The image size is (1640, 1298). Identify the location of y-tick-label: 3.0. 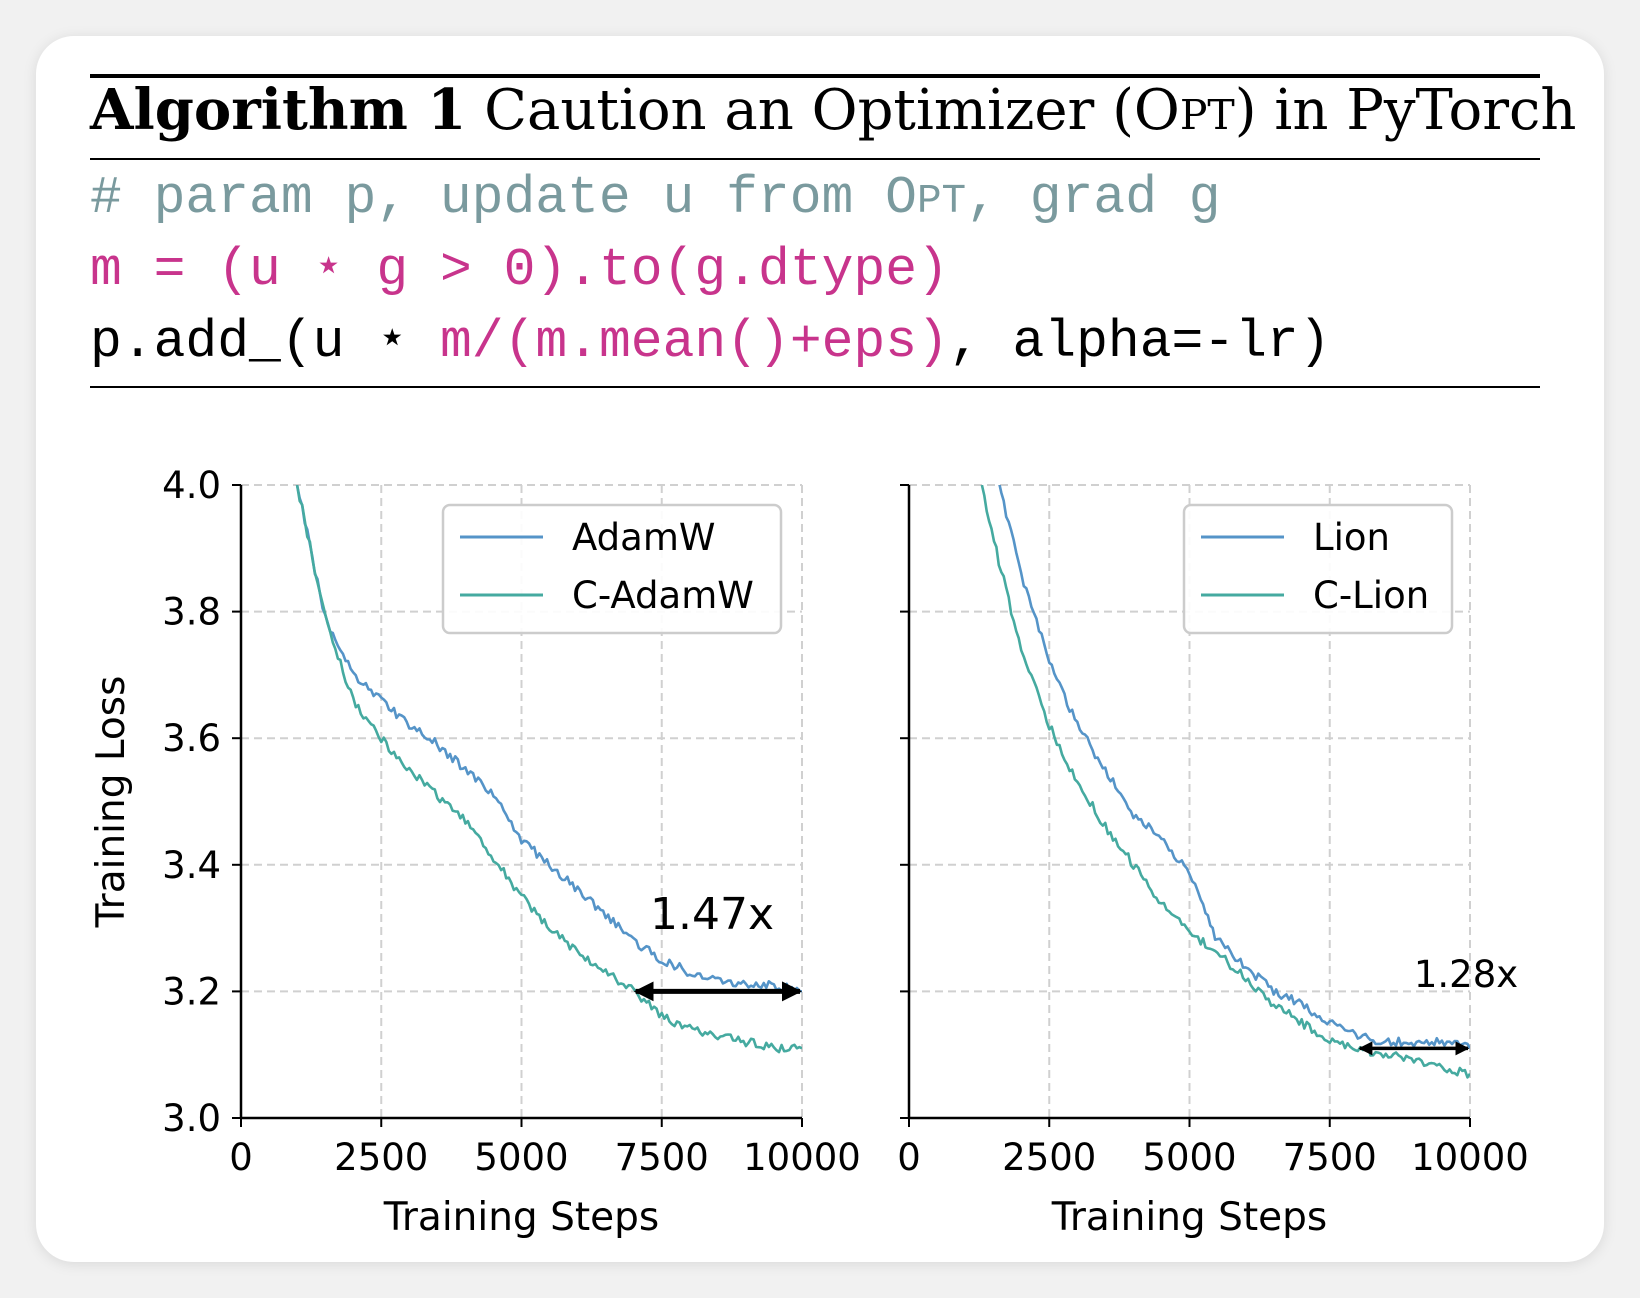
(191, 1118).